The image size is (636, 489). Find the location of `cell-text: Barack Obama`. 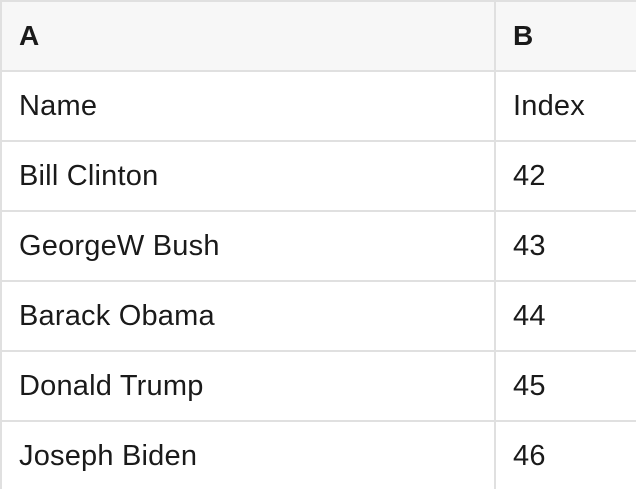

cell-text: Barack Obama is located at coordinates (117, 315).